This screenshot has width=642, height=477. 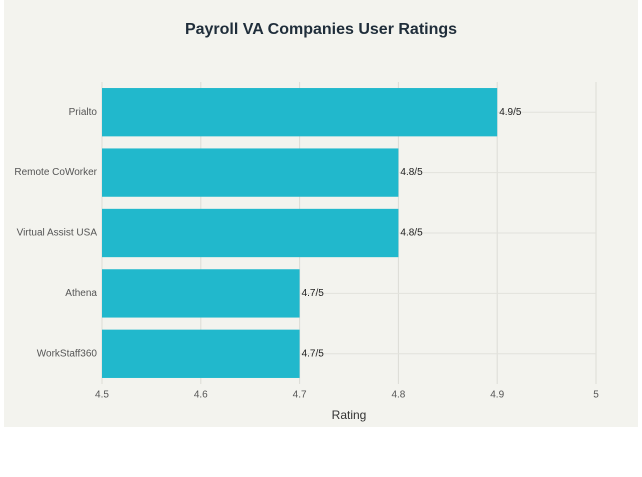 What do you see at coordinates (102, 395) in the screenshot?
I see `x-tick-label: 4.5` at bounding box center [102, 395].